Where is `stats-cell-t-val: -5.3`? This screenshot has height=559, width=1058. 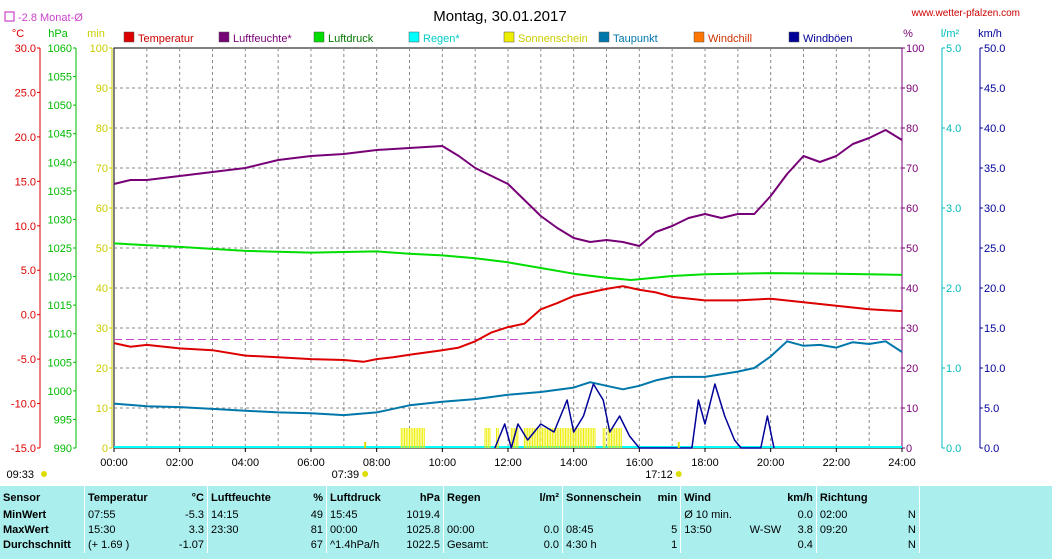 stats-cell-t-val: -5.3 is located at coordinates (194, 515).